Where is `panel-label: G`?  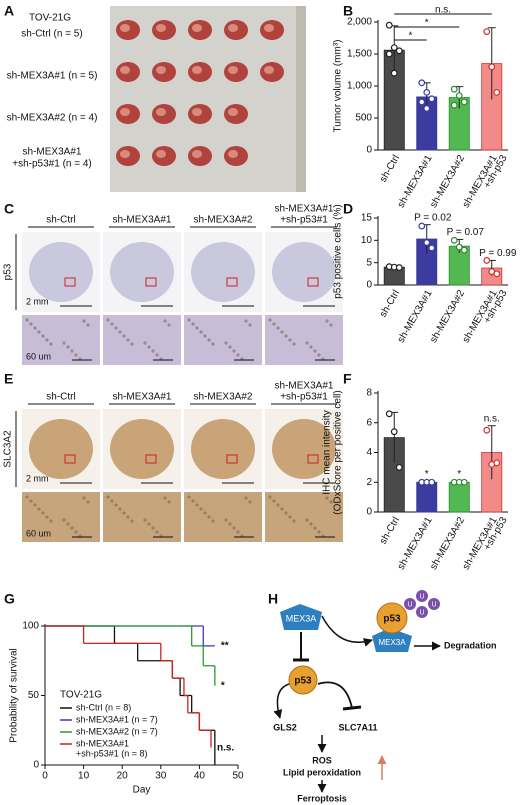 panel-label: G is located at coordinates (9, 599).